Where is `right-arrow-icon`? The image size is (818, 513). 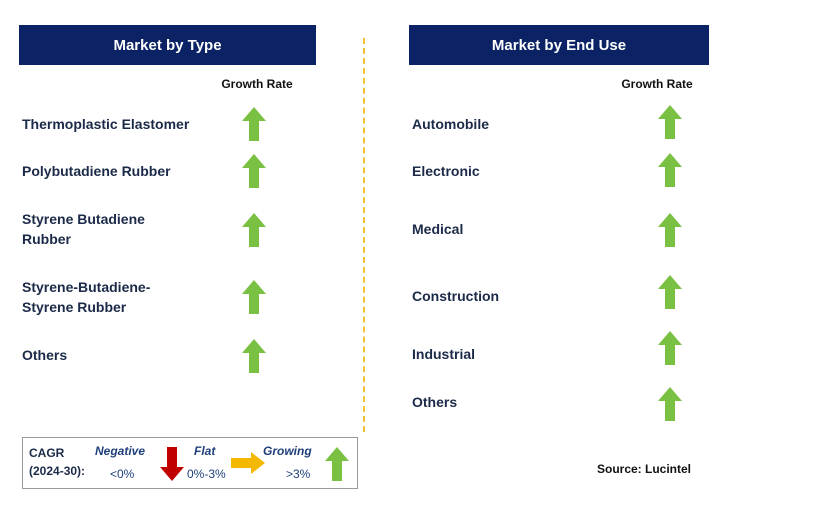
right-arrow-icon is located at coordinates (248, 463).